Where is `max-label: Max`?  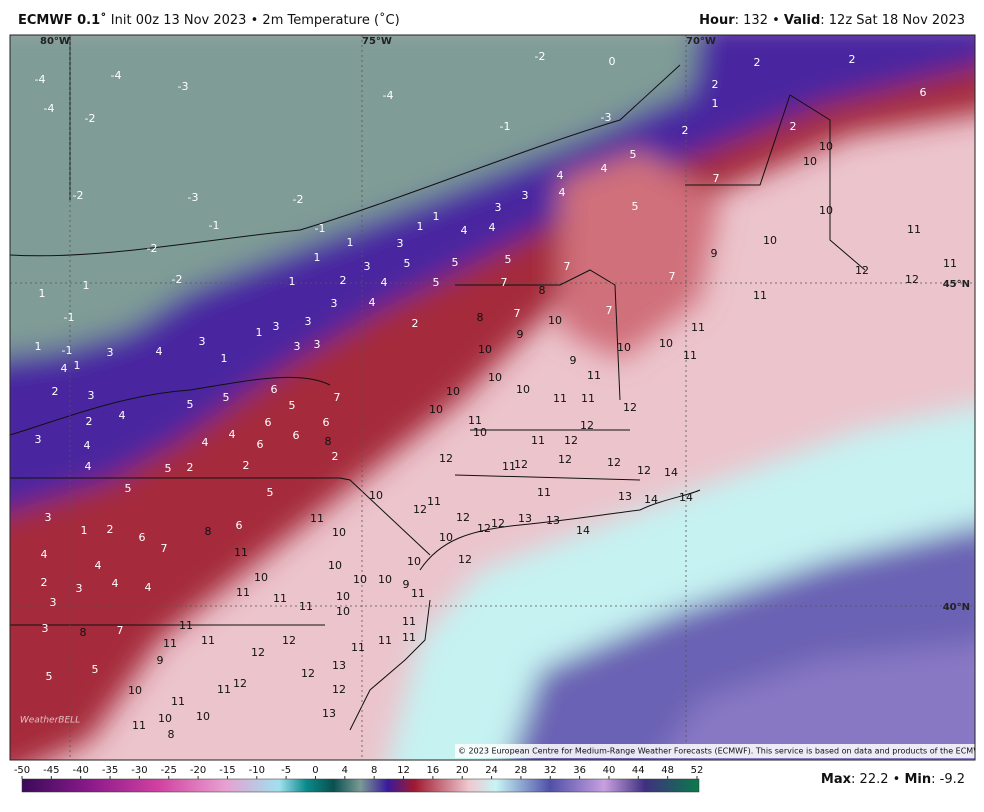
max-label: Max is located at coordinates (836, 779).